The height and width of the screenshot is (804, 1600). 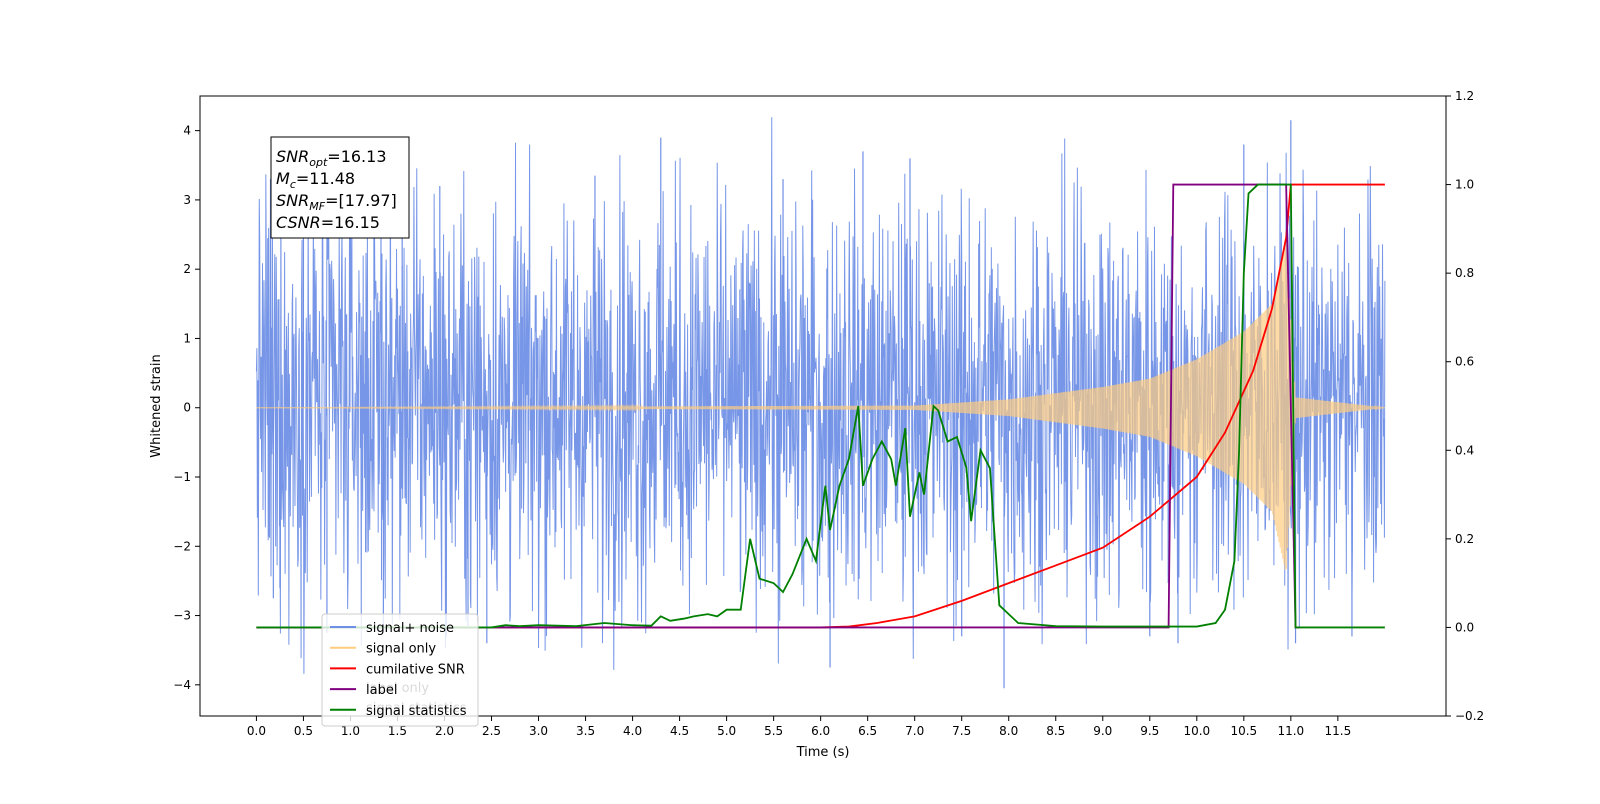 What do you see at coordinates (914, 731) in the screenshot?
I see `x-tick-label: 7.0` at bounding box center [914, 731].